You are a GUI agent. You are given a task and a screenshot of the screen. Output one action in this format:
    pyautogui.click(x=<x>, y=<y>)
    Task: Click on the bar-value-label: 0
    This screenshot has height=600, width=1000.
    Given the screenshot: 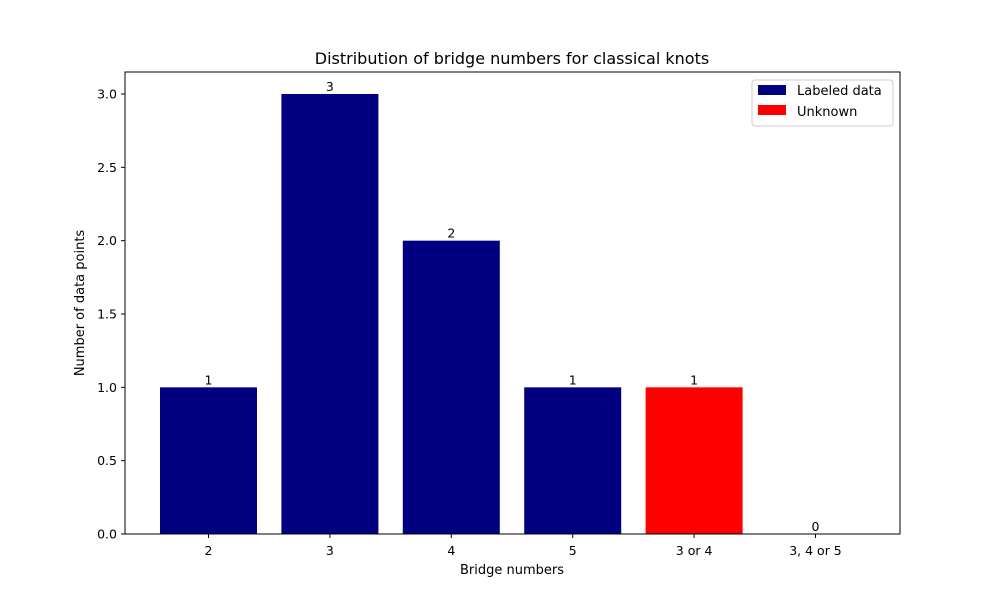 What is the action you would take?
    pyautogui.click(x=816, y=526)
    